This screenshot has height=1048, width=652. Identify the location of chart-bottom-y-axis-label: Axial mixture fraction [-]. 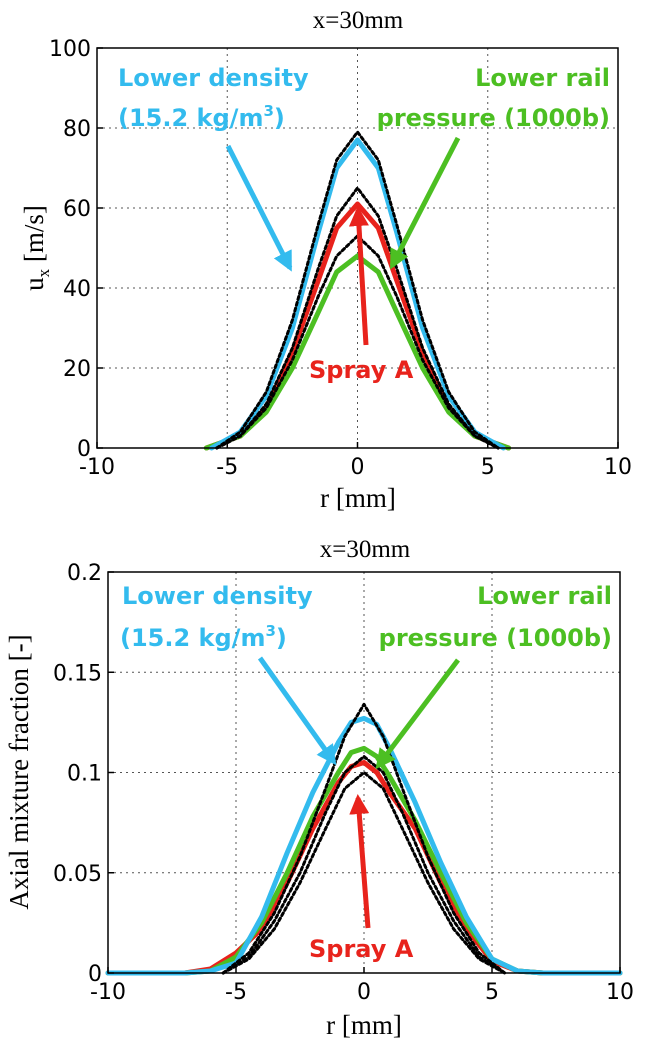
(19, 771).